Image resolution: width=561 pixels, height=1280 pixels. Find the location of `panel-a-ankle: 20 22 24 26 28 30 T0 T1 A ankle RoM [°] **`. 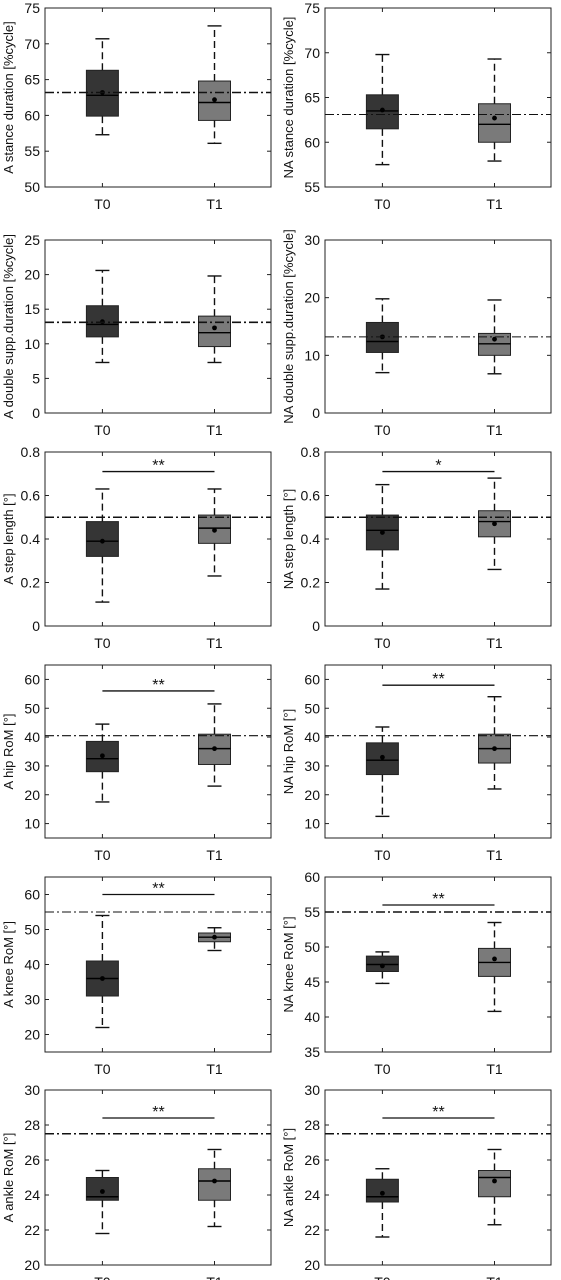

panel-a-ankle: 20 22 24 26 28 30 T0 T1 A ankle RoM [°] ** is located at coordinates (136, 1181).